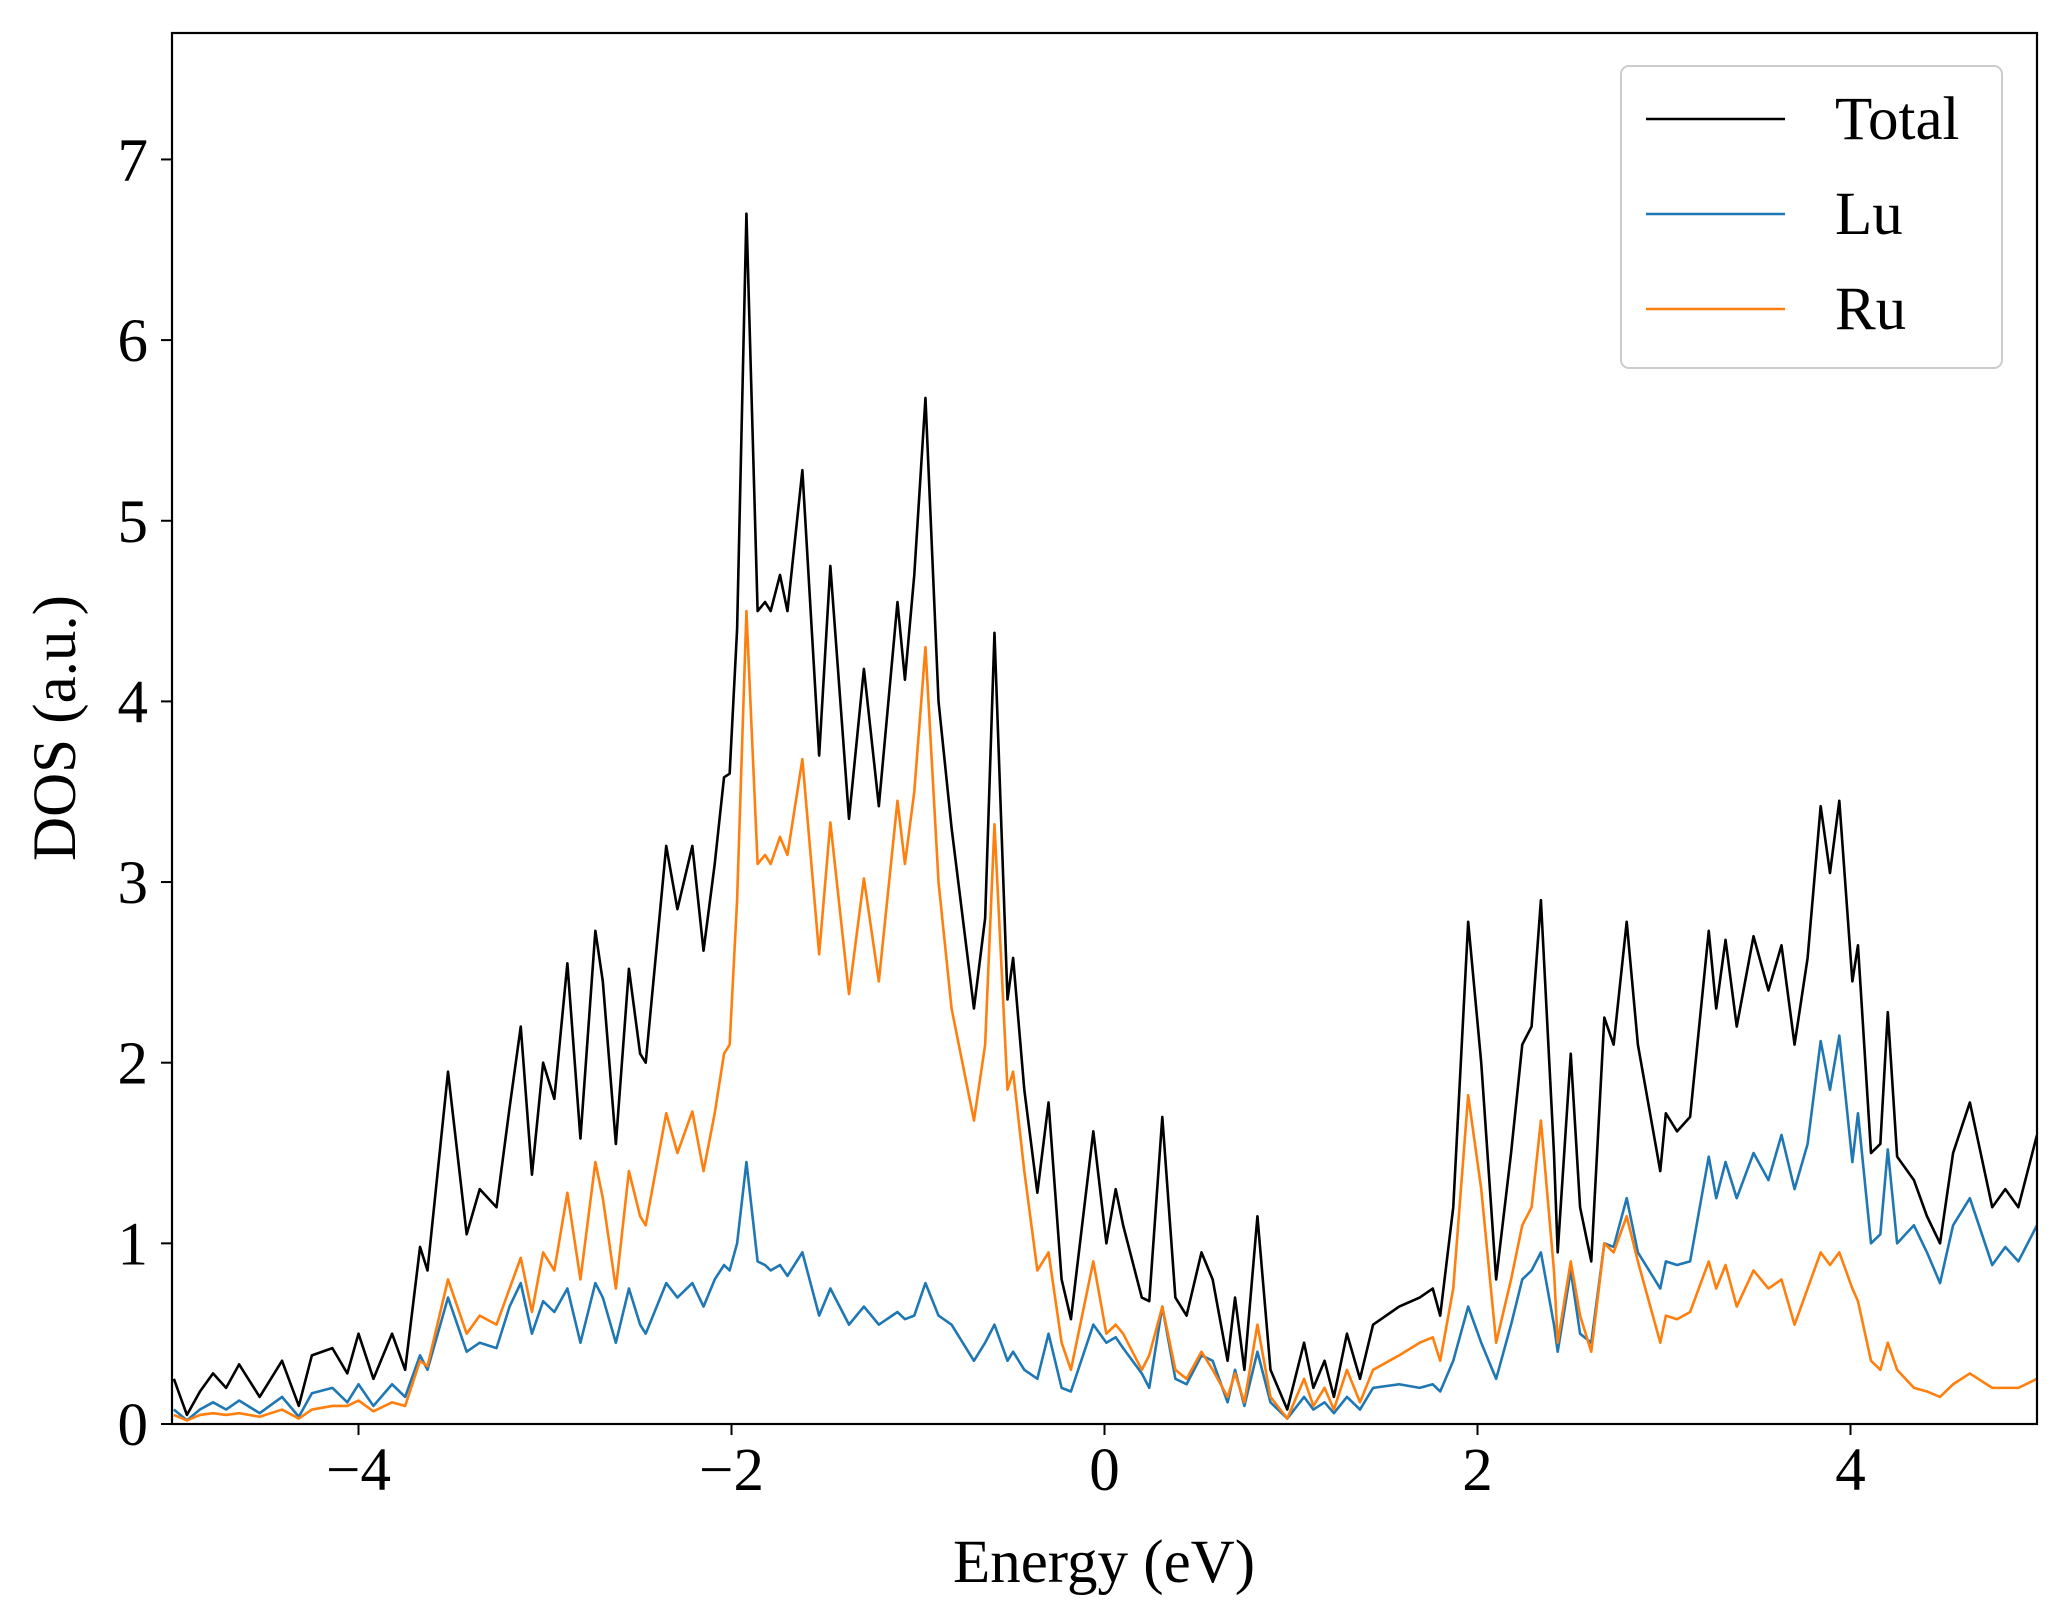 Image resolution: width=2063 pixels, height=1617 pixels. I want to click on y-tick-label: 1, so click(133, 1244).